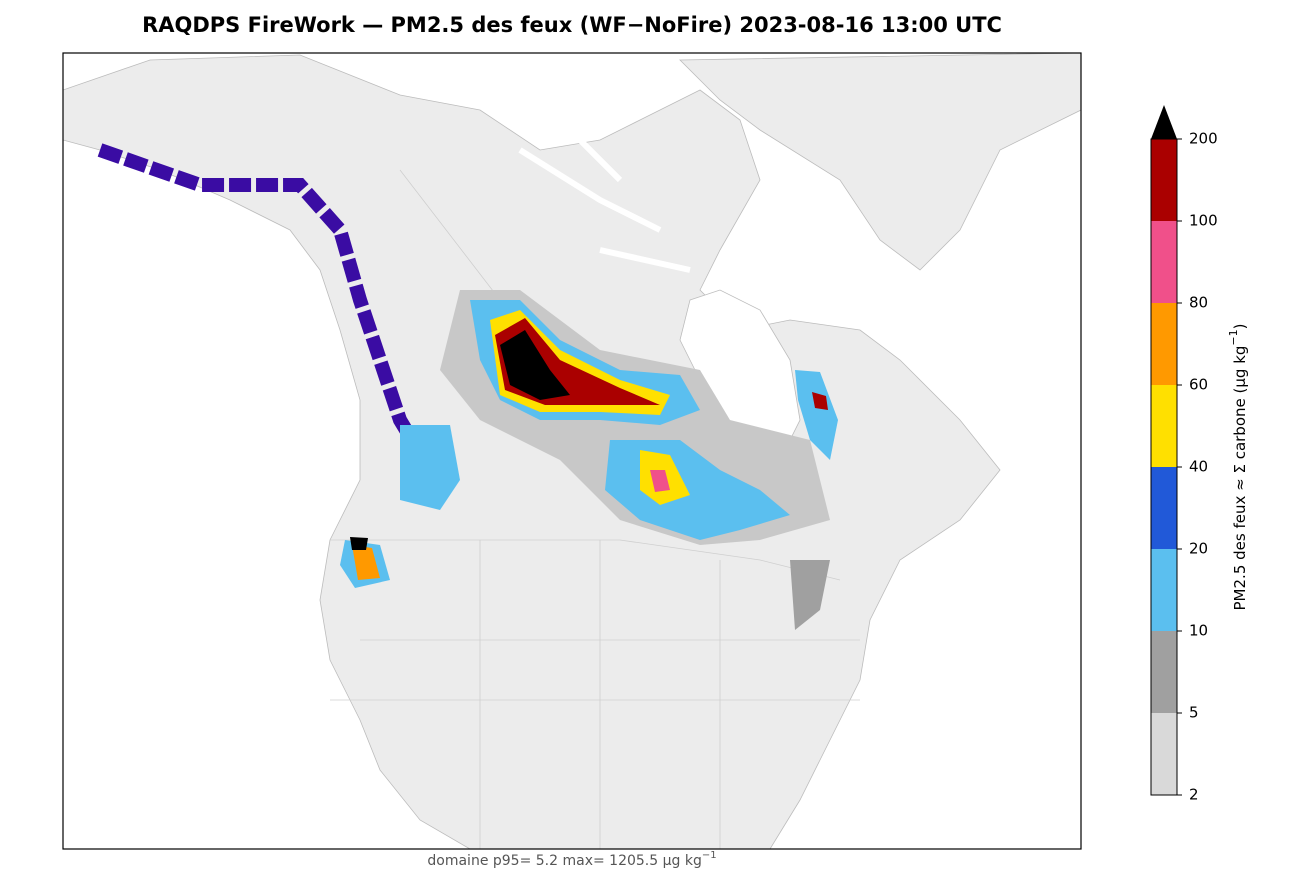 The height and width of the screenshot is (884, 1300). What do you see at coordinates (1203, 139) in the screenshot?
I see `colorbar-tick-label: 200` at bounding box center [1203, 139].